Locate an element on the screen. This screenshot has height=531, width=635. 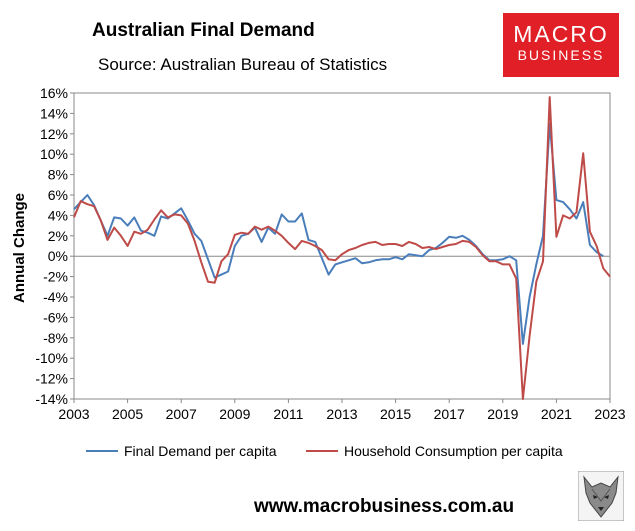
y-tick-label: -2% is located at coordinates (55, 277).